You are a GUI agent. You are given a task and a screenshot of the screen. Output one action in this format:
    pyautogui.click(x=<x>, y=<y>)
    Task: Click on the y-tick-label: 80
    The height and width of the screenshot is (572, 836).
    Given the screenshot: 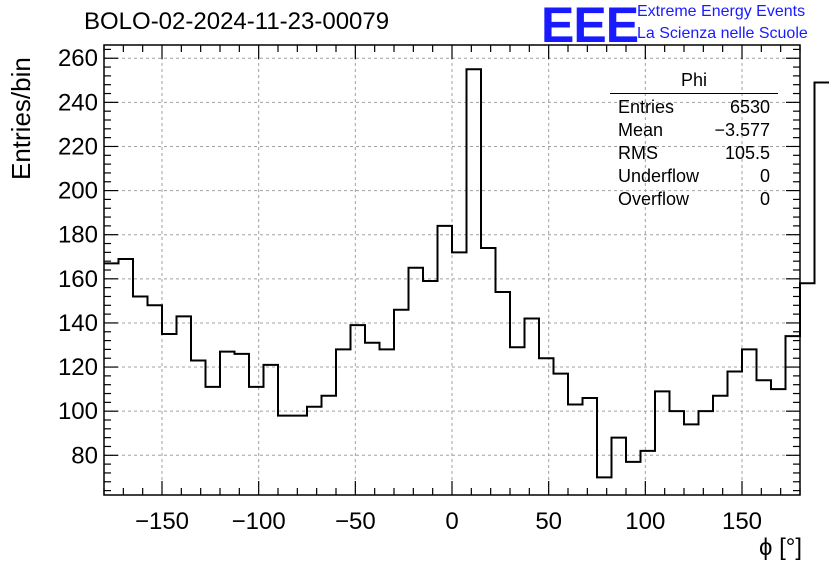 What is the action you would take?
    pyautogui.click(x=84, y=455)
    